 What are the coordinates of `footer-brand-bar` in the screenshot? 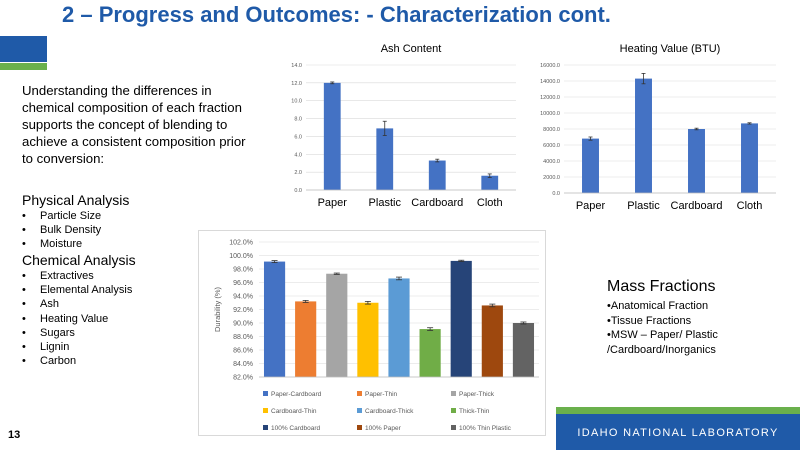 It's located at (678, 432).